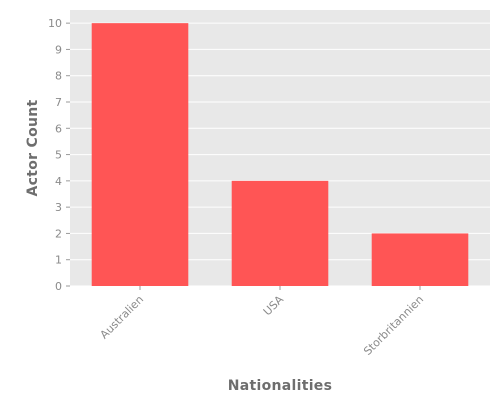 The image size is (500, 400). I want to click on bar-storbritannien, so click(420, 259).